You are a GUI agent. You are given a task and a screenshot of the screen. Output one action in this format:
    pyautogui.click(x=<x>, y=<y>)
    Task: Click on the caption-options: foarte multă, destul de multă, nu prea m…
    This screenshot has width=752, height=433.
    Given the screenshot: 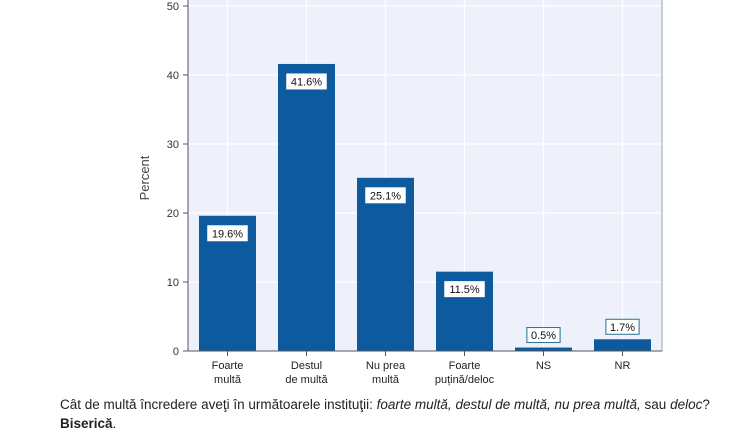 What is the action you would take?
    pyautogui.click(x=508, y=404)
    